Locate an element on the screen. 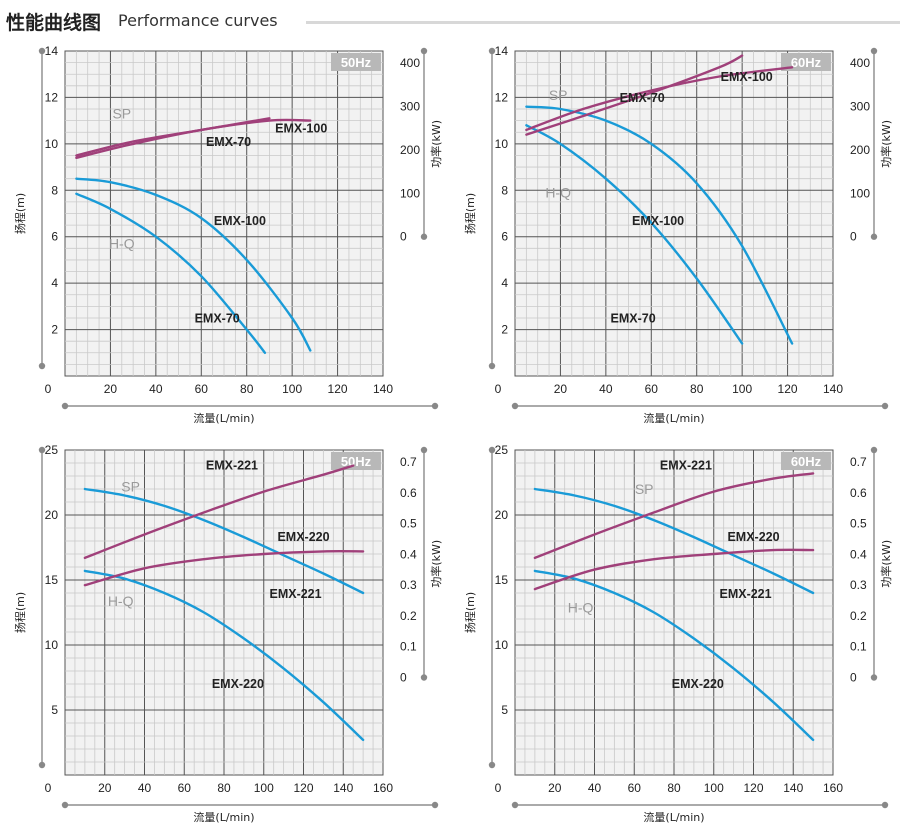  y2-tick-label: 0.4 is located at coordinates (408, 554).